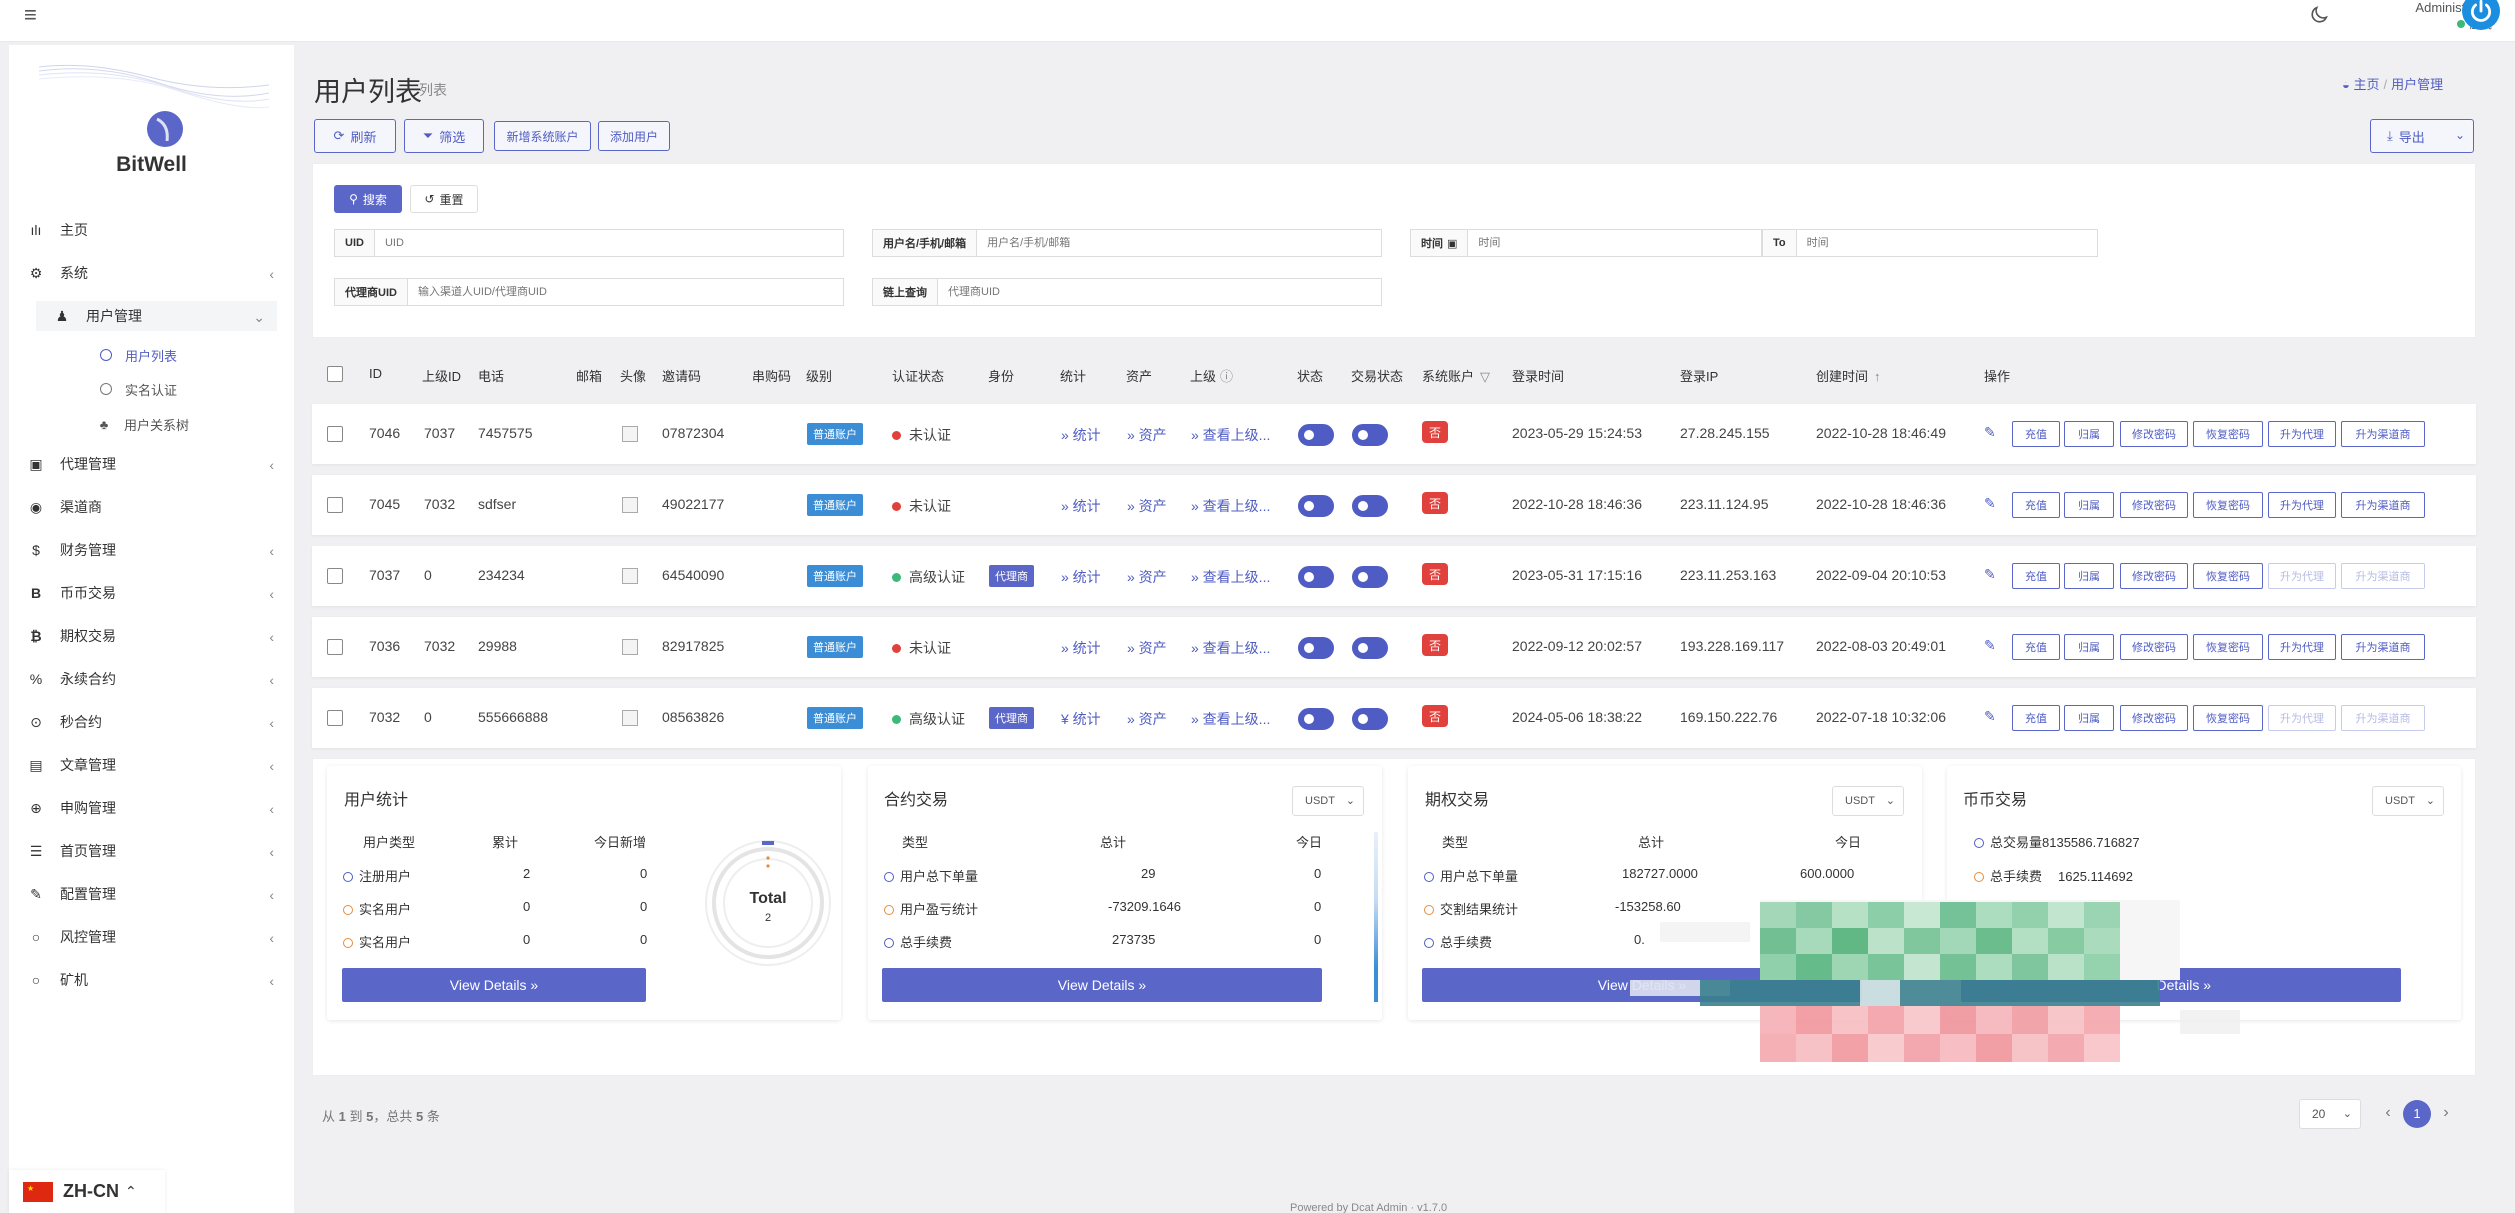  Describe the element at coordinates (156, 464) in the screenshot. I see `sidebar-item-agents: ▣ 代理管理 ‹` at that location.